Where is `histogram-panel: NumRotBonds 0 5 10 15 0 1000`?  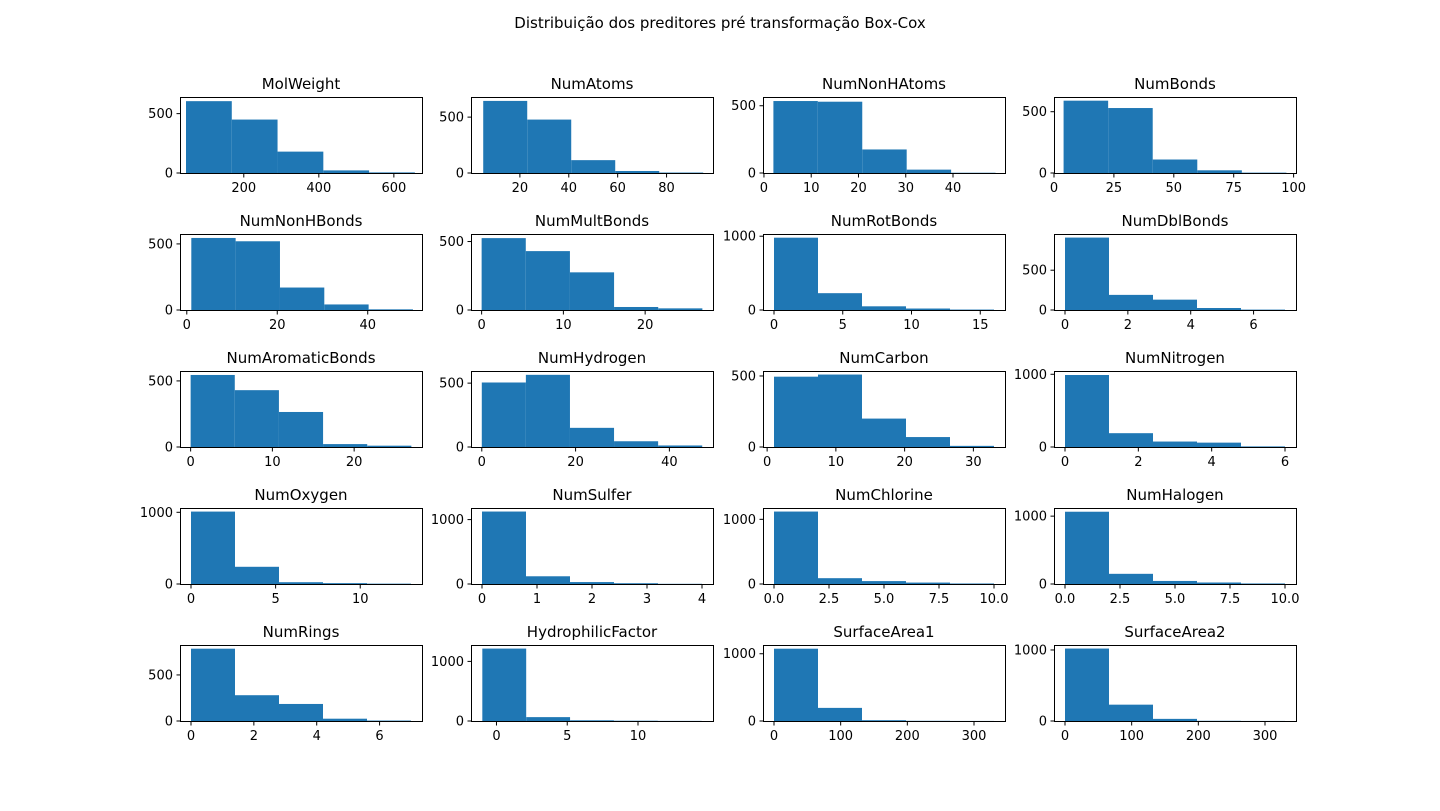
histogram-panel: NumRotBonds 0 5 10 15 0 1000 is located at coordinates (864, 272).